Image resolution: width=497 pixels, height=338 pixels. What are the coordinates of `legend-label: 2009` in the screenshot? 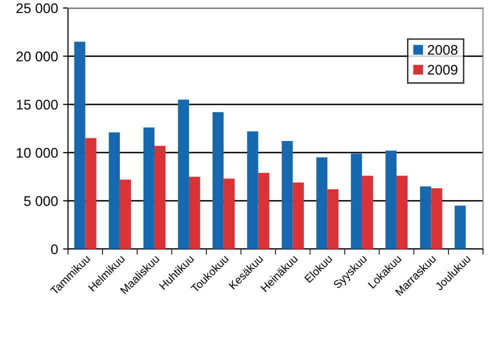 It's located at (443, 69).